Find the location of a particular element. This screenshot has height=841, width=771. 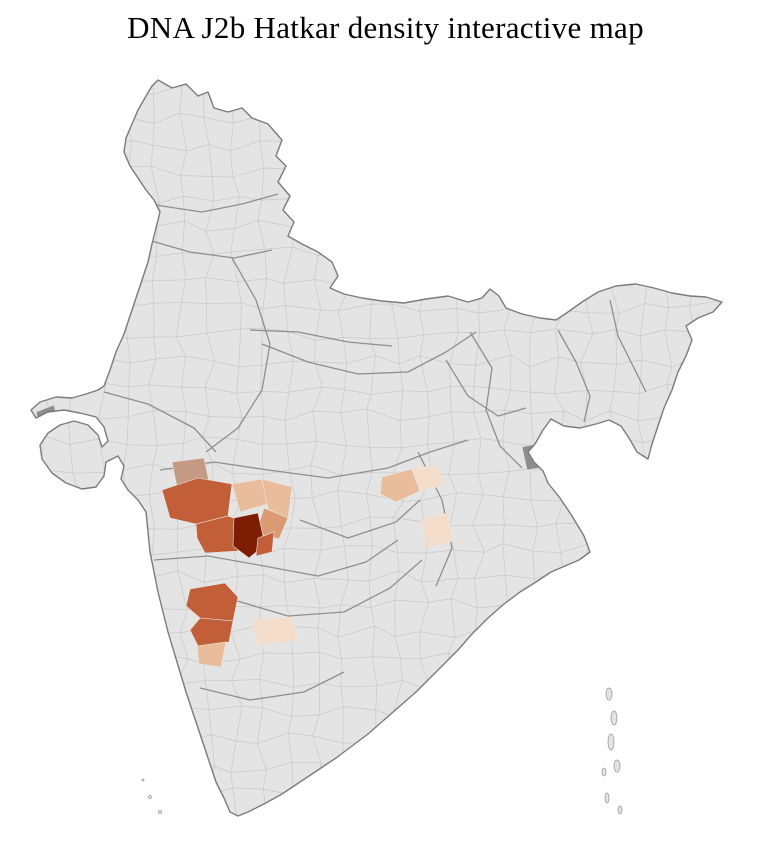

district-mh-c2 is located at coordinates (277, 499).